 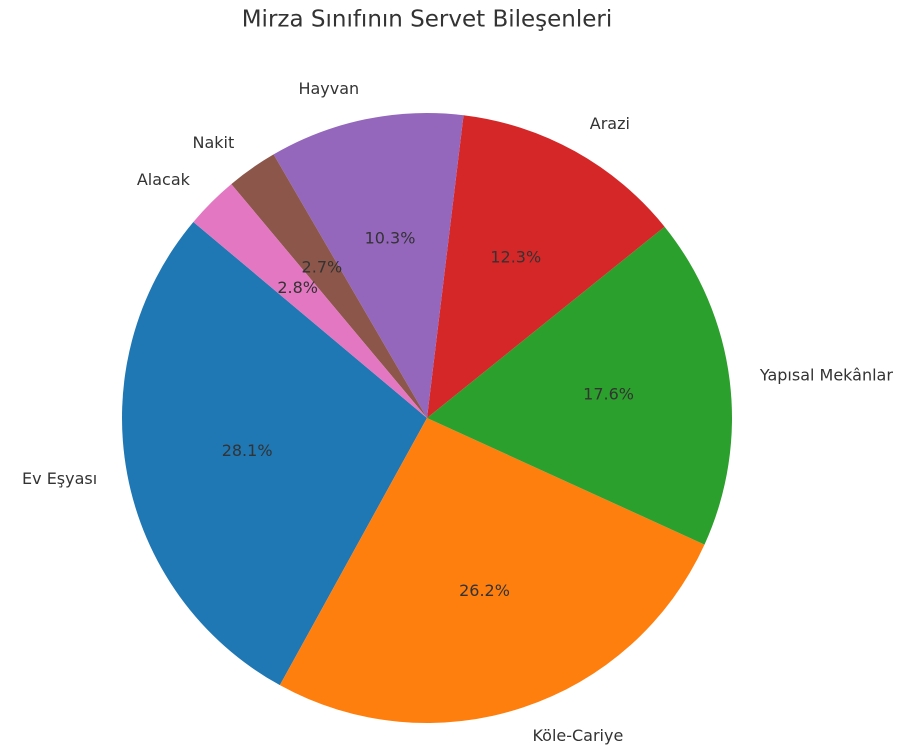 What do you see at coordinates (610, 123) in the screenshot?
I see `slice-label: Arazi` at bounding box center [610, 123].